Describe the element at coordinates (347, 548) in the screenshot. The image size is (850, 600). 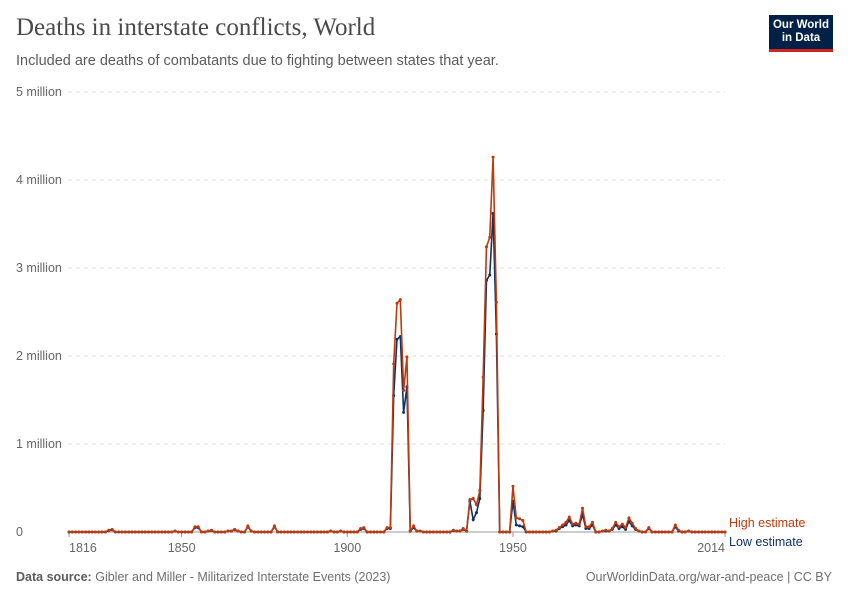
I see `x-tick-label: 1900` at that location.